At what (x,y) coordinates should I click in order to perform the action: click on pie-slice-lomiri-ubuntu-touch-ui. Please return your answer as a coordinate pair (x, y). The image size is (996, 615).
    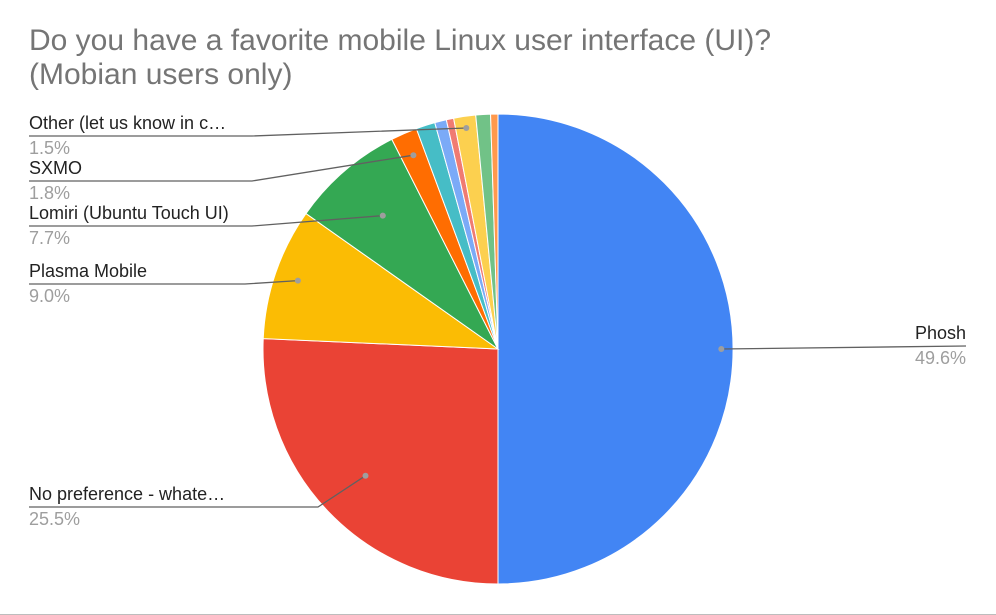
    Looking at the image, I should click on (402, 244).